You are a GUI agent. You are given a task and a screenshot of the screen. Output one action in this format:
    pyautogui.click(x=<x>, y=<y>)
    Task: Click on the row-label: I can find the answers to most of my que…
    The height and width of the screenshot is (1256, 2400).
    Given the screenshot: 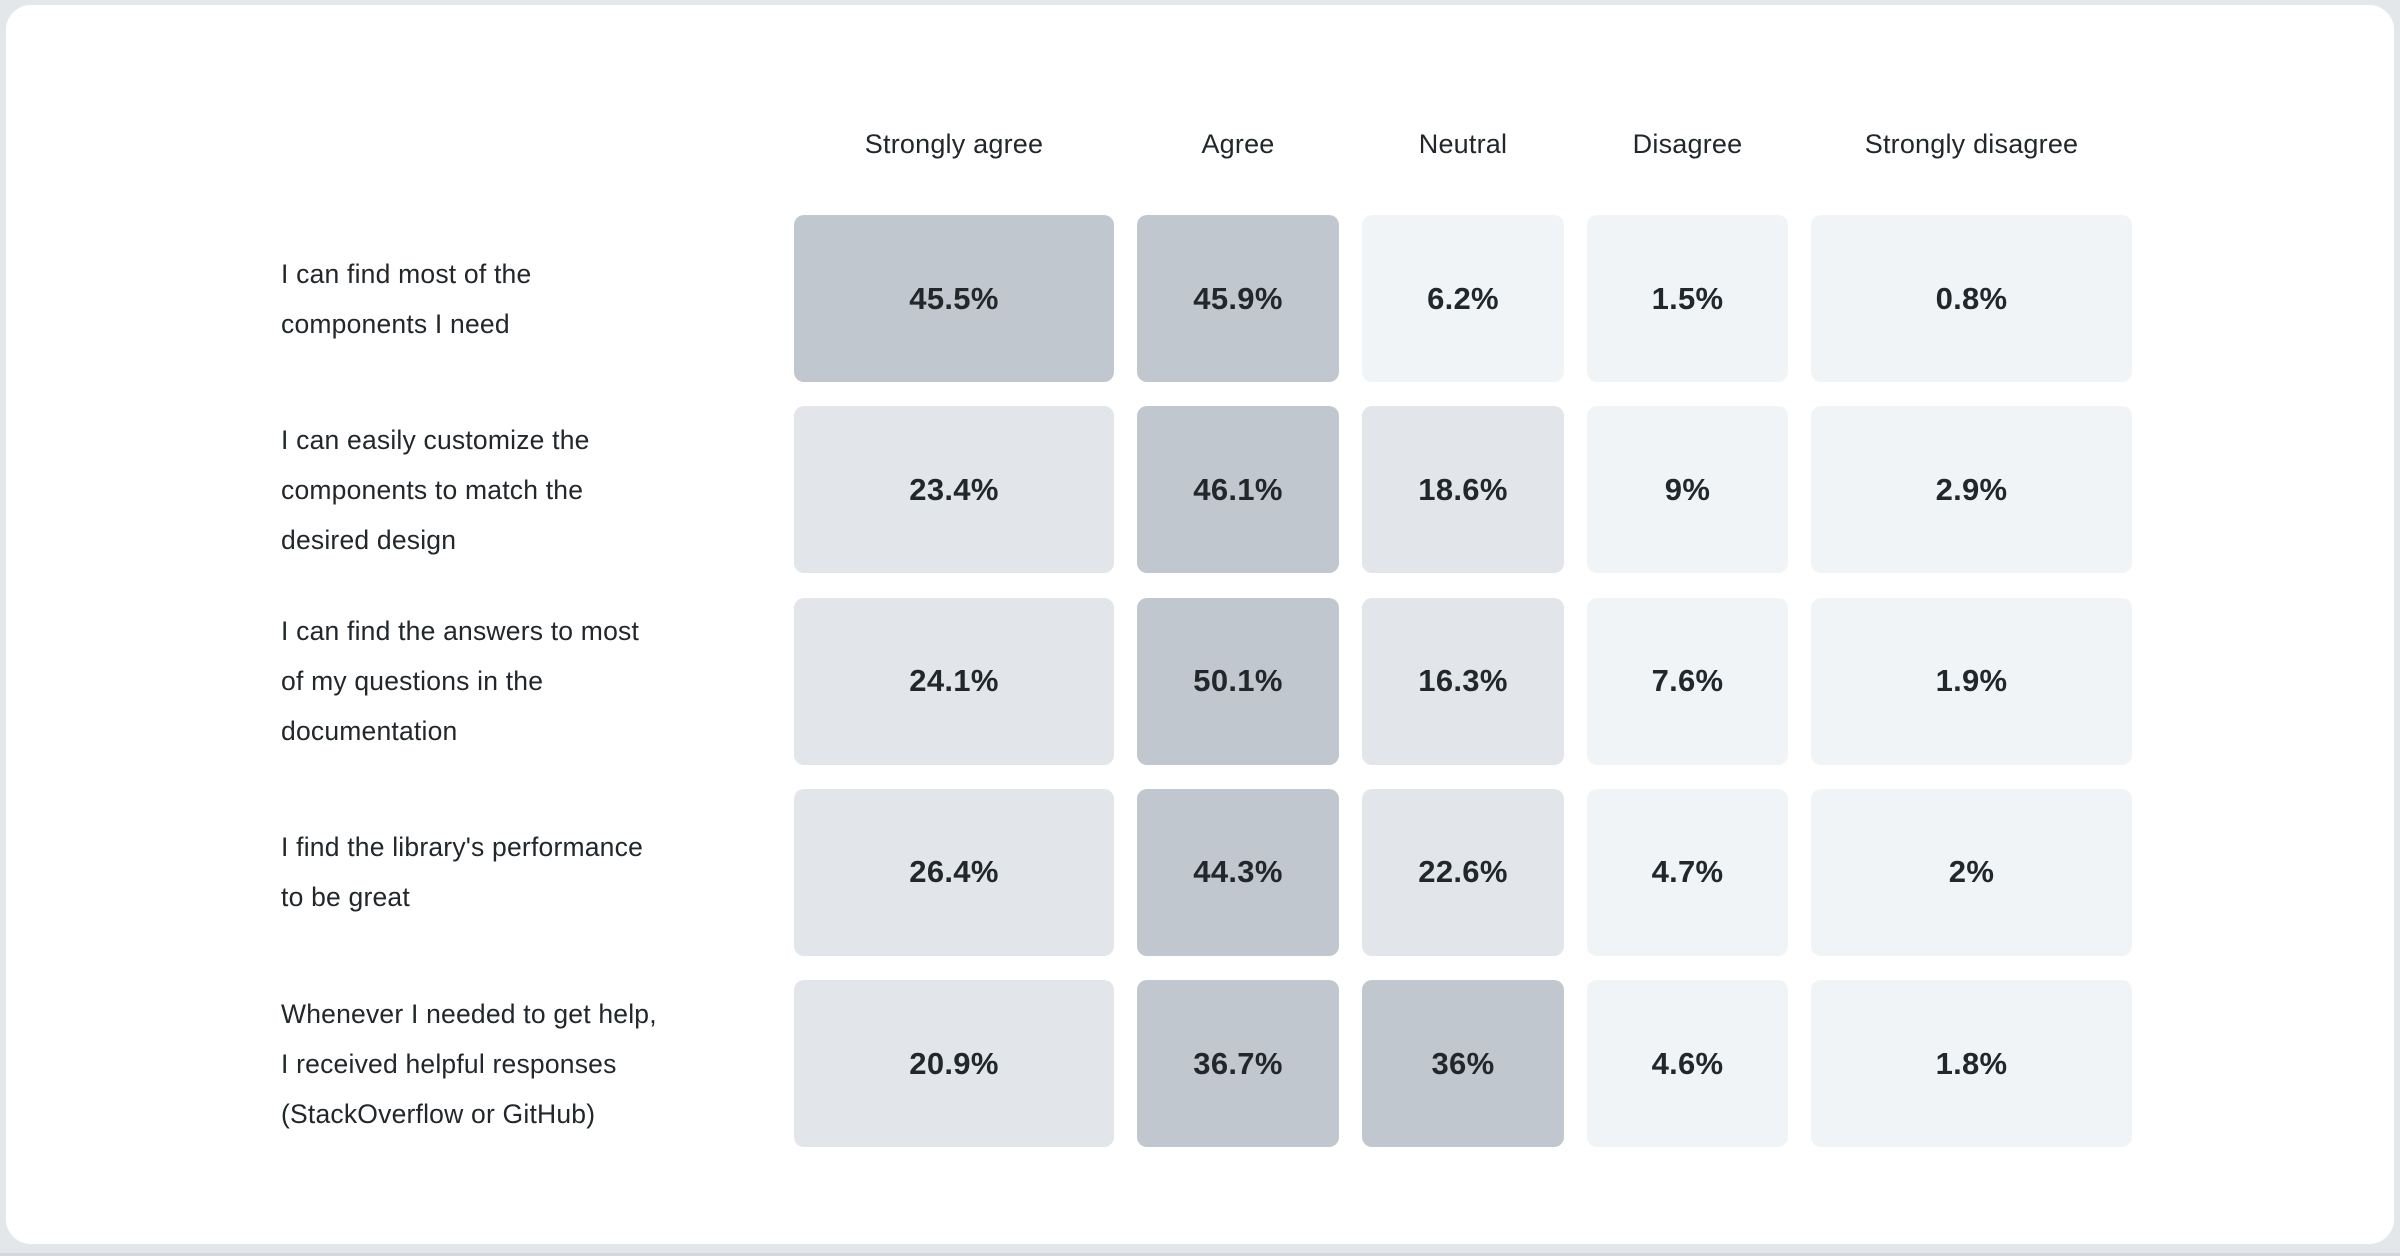 What is the action you would take?
    pyautogui.click(x=526, y=681)
    